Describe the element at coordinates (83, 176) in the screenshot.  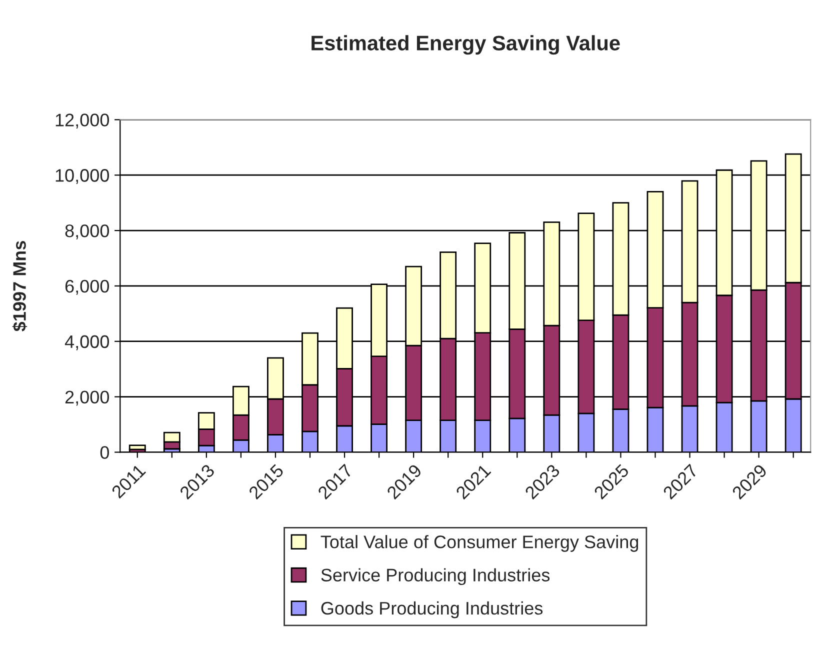
I see `y-tick-label: 10,000` at that location.